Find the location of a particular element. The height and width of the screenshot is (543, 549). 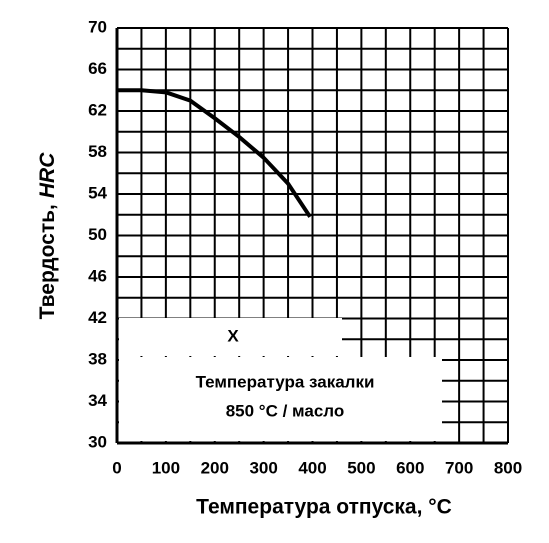

y-axis-label: Твердость, HRC is located at coordinates (47, 236).